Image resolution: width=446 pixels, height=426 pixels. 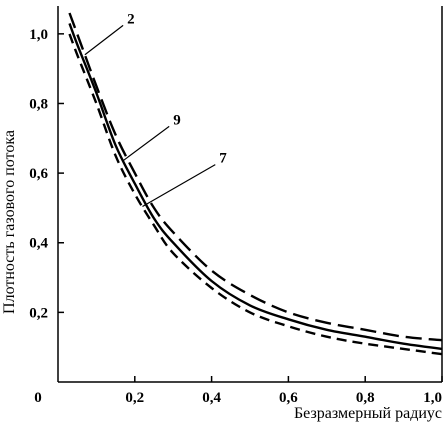 I want to click on curve-label-7: 7, so click(x=223, y=159).